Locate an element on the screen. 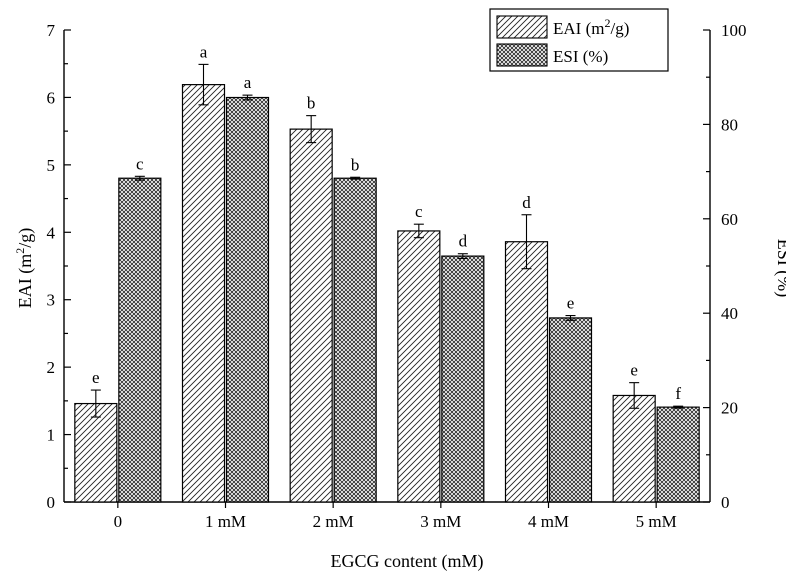 The image size is (786, 580). legend: EAI (m2/g) ESI (%) is located at coordinates (579, 40).